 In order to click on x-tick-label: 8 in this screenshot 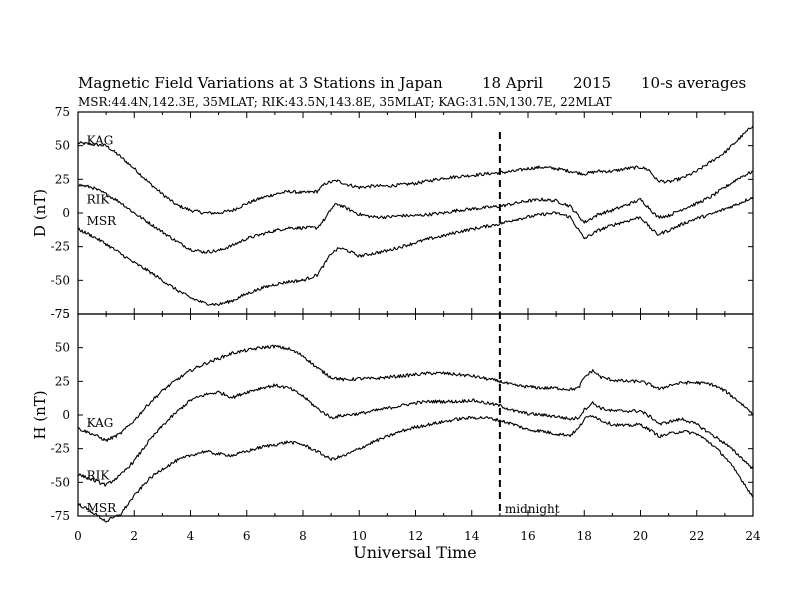, I will do `click(303, 536)`.